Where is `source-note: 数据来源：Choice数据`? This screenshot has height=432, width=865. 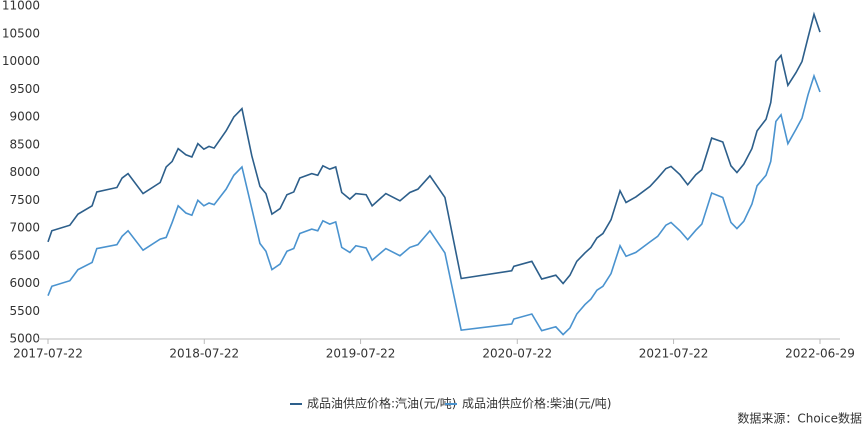 source-note: 数据来源：Choice数据 is located at coordinates (799, 418).